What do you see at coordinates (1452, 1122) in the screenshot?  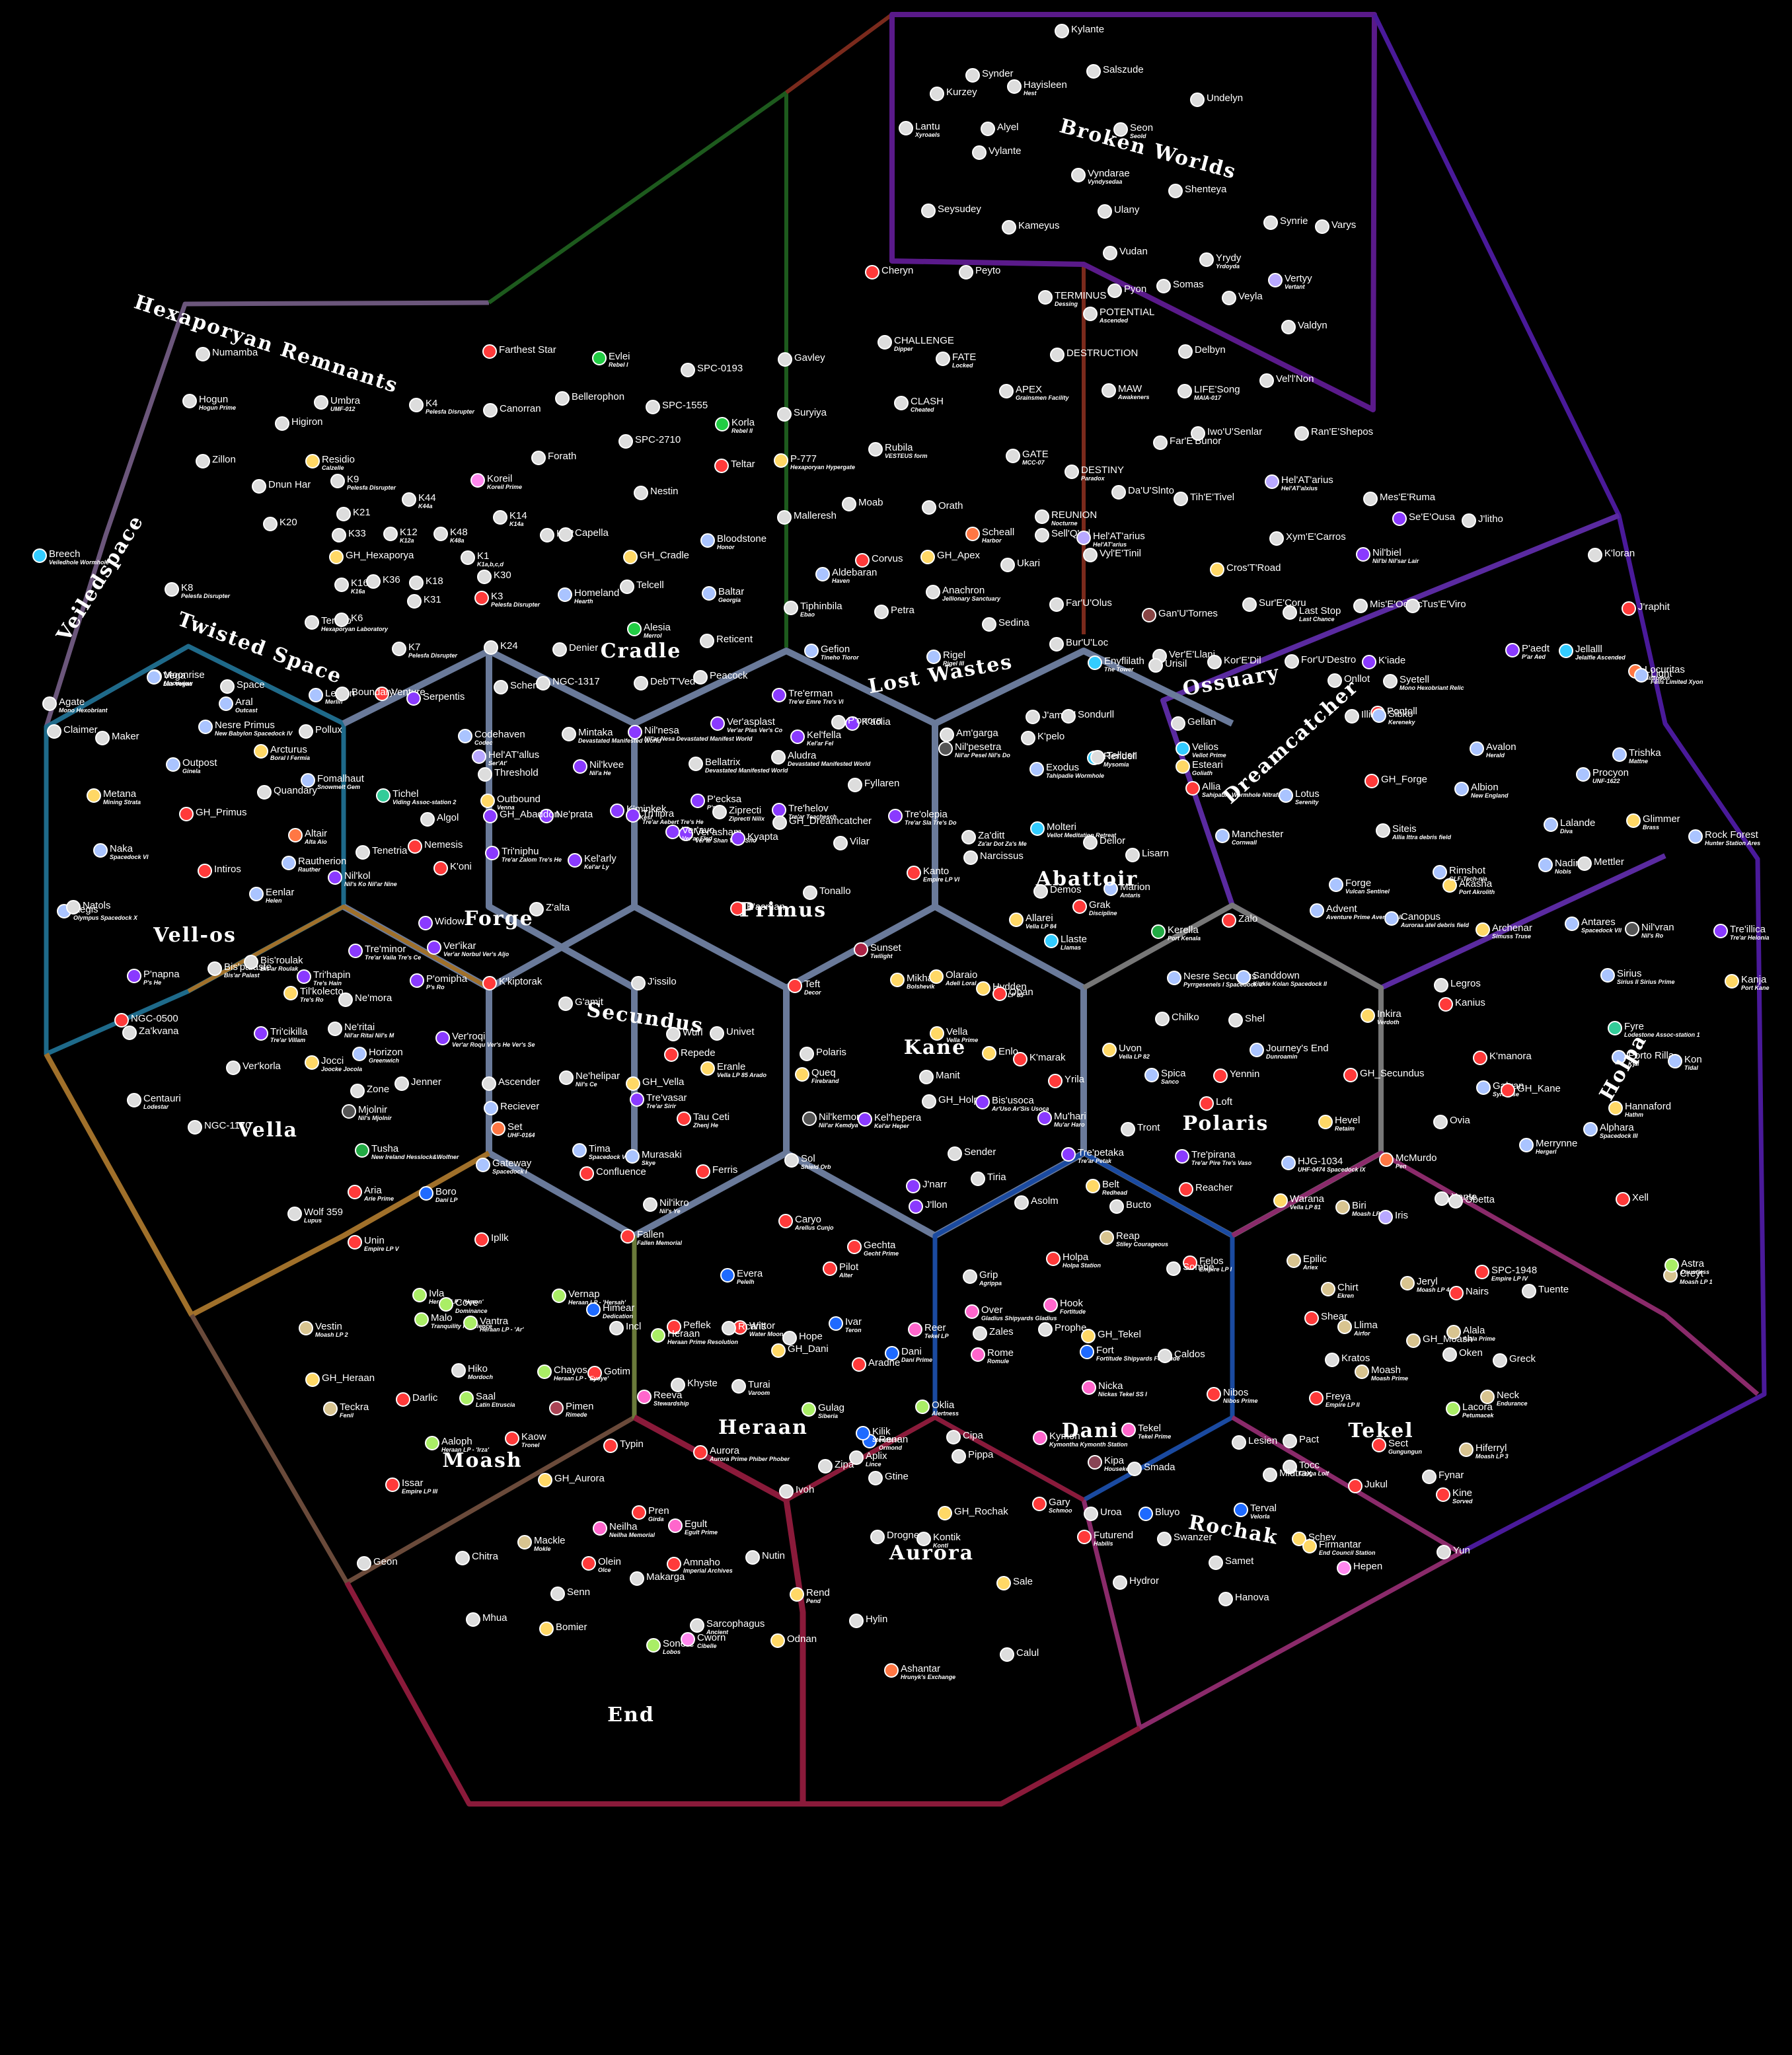 I see `system-ovia: Ovia` at bounding box center [1452, 1122].